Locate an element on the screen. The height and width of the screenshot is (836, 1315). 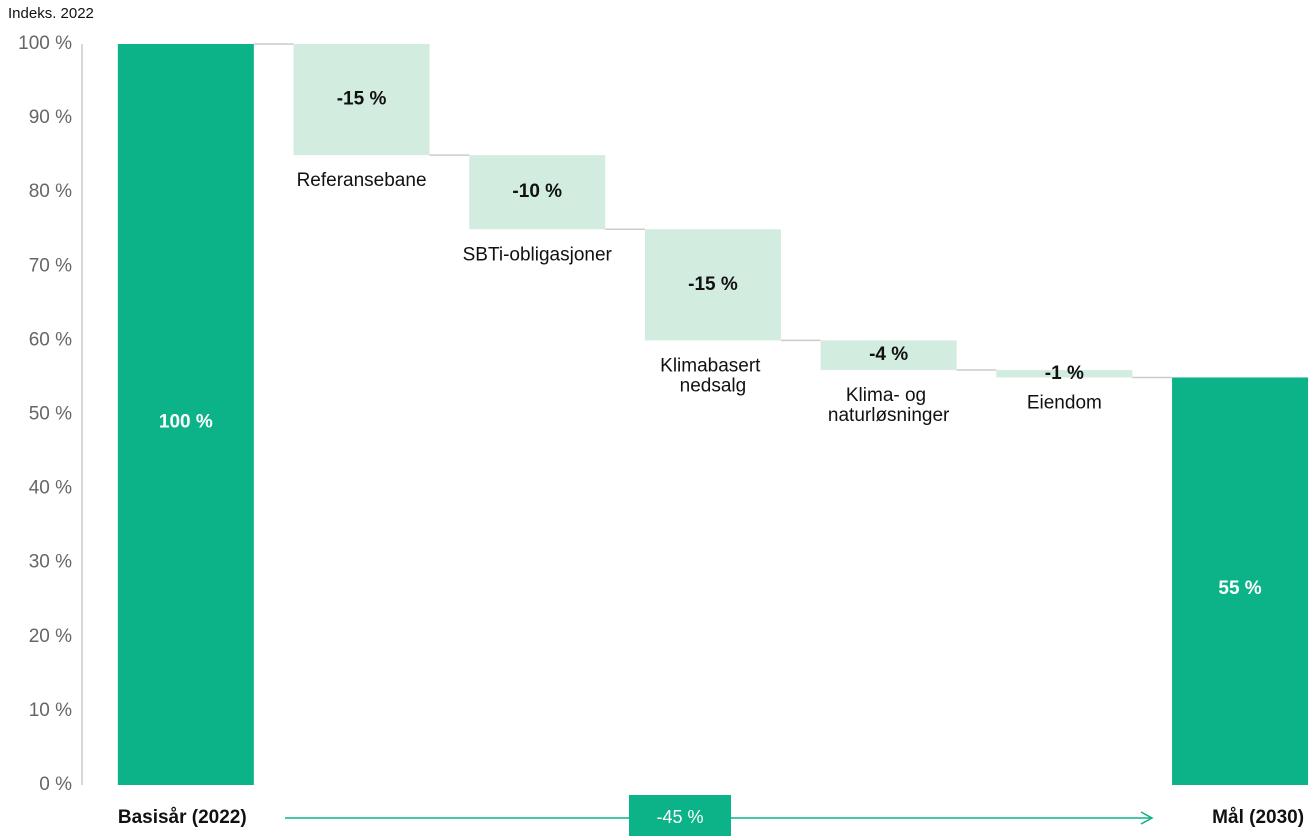
change-label: -45 % is located at coordinates (679, 817).